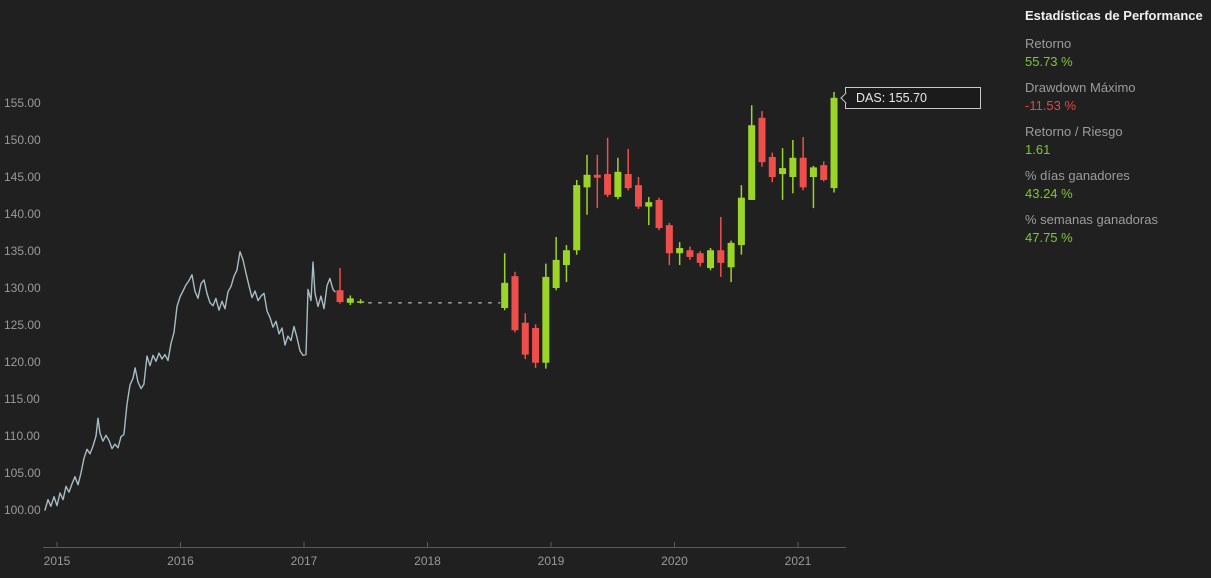 This screenshot has width=1211, height=578. I want to click on y-tick-label: 145.00, so click(22, 177).